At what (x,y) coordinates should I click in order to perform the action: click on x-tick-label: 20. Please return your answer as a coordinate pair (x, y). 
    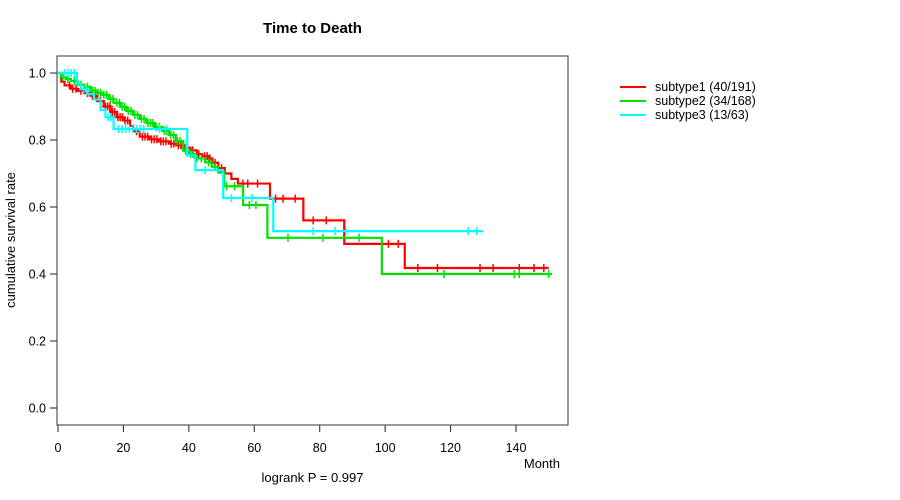
    Looking at the image, I should click on (123, 448).